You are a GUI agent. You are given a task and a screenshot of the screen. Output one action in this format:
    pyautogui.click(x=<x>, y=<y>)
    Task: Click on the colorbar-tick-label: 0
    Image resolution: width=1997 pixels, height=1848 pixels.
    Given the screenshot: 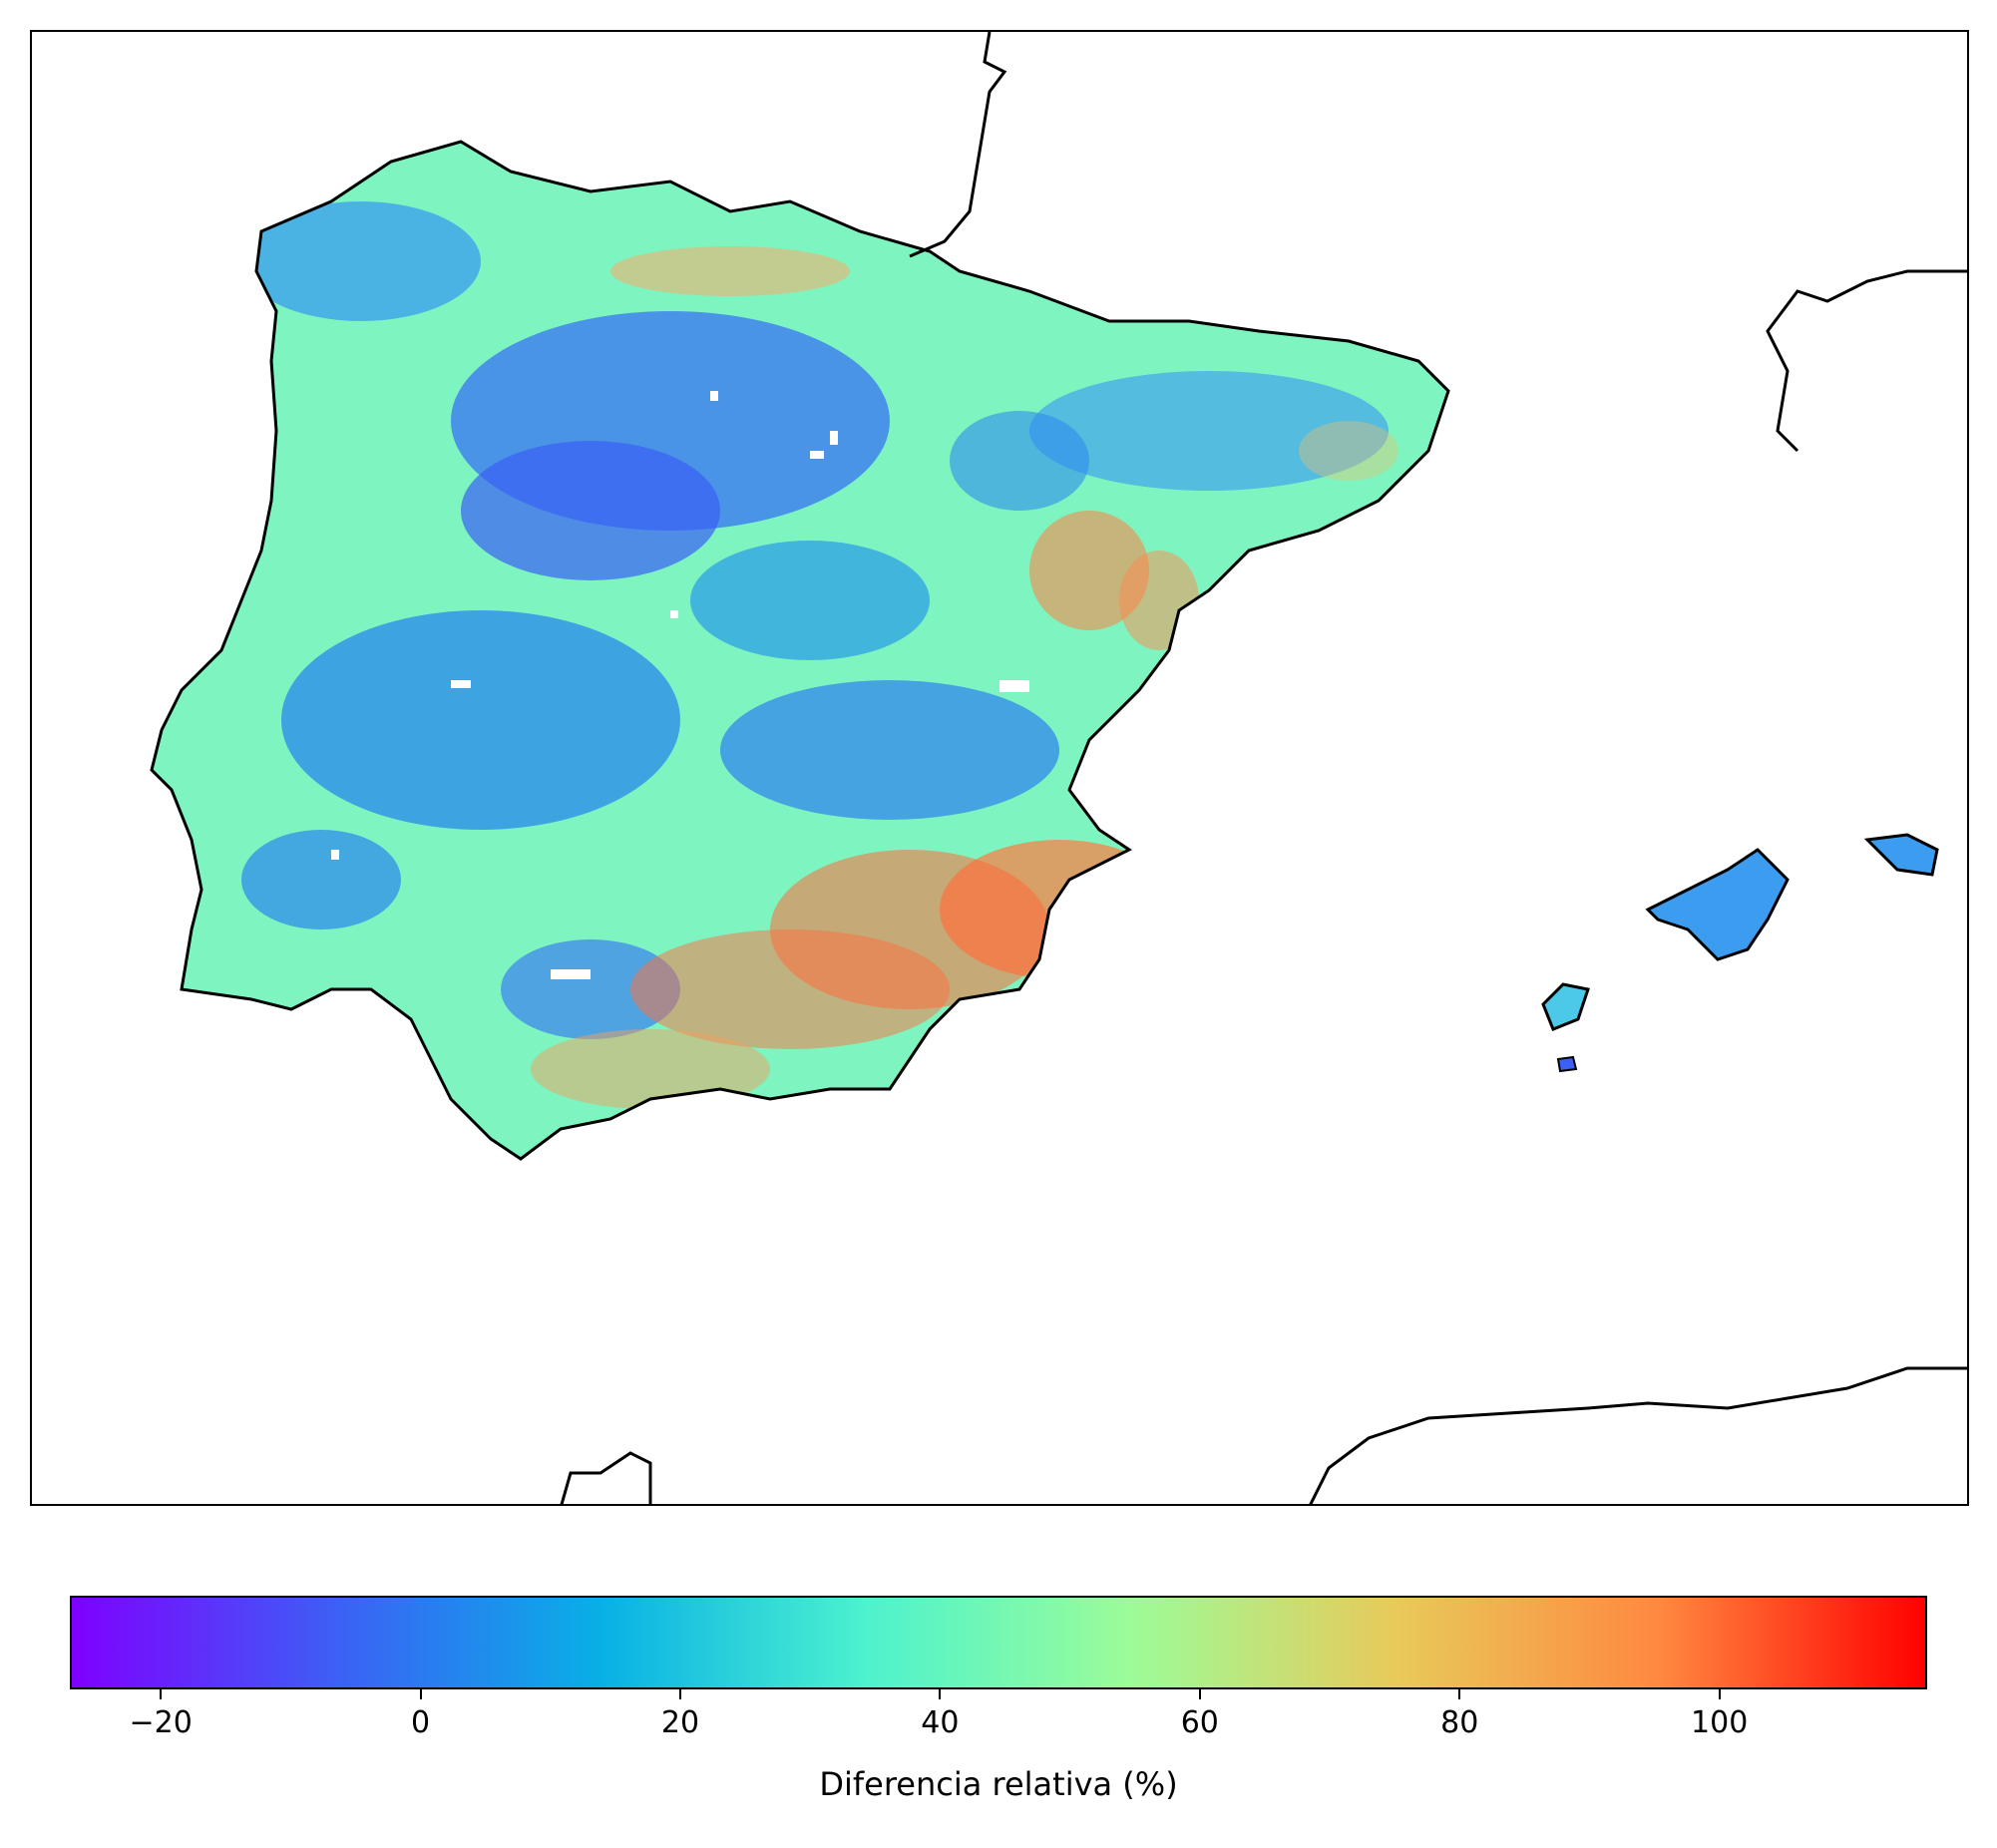 What is the action you would take?
    pyautogui.click(x=421, y=1722)
    